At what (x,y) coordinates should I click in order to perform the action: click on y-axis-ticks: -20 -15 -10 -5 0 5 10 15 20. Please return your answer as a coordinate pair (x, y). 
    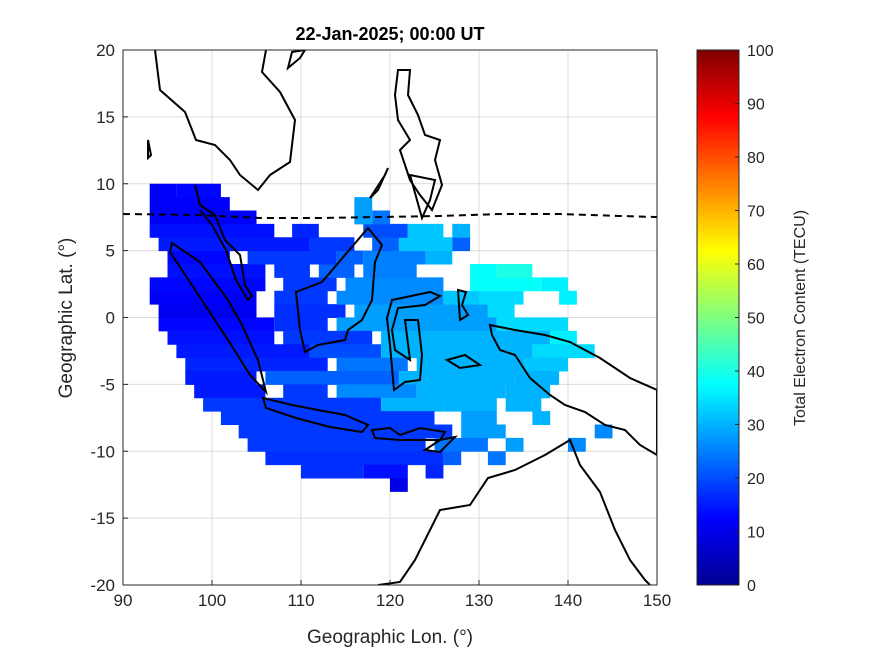
    Looking at the image, I should click on (109, 318).